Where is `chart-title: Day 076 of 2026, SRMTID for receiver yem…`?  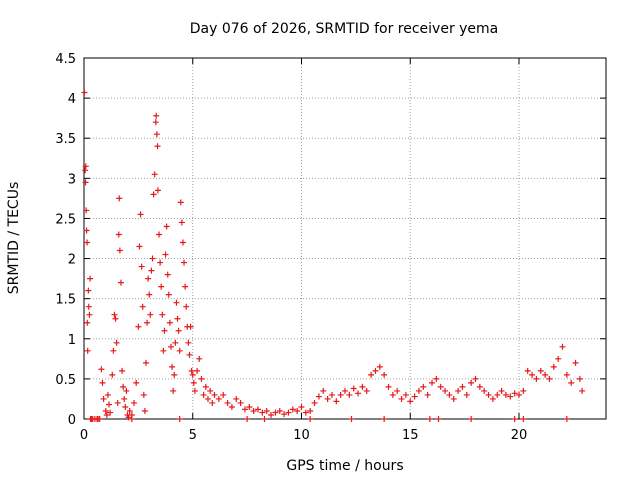
chart-title: Day 076 of 2026, SRMTID for receiver yem… is located at coordinates (344, 29).